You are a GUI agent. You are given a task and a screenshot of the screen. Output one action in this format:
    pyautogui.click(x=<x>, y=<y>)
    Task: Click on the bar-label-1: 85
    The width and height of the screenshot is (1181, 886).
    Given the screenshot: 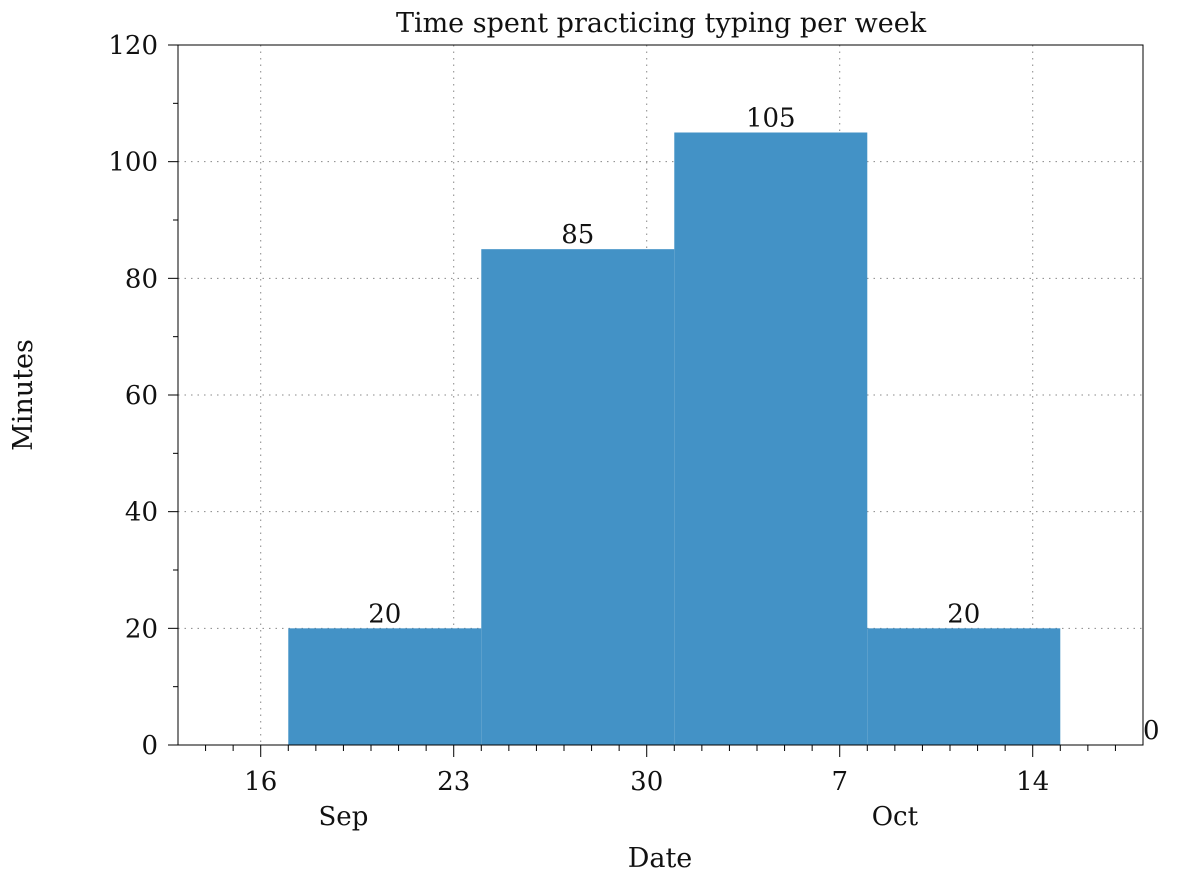 What is the action you would take?
    pyautogui.click(x=577, y=235)
    